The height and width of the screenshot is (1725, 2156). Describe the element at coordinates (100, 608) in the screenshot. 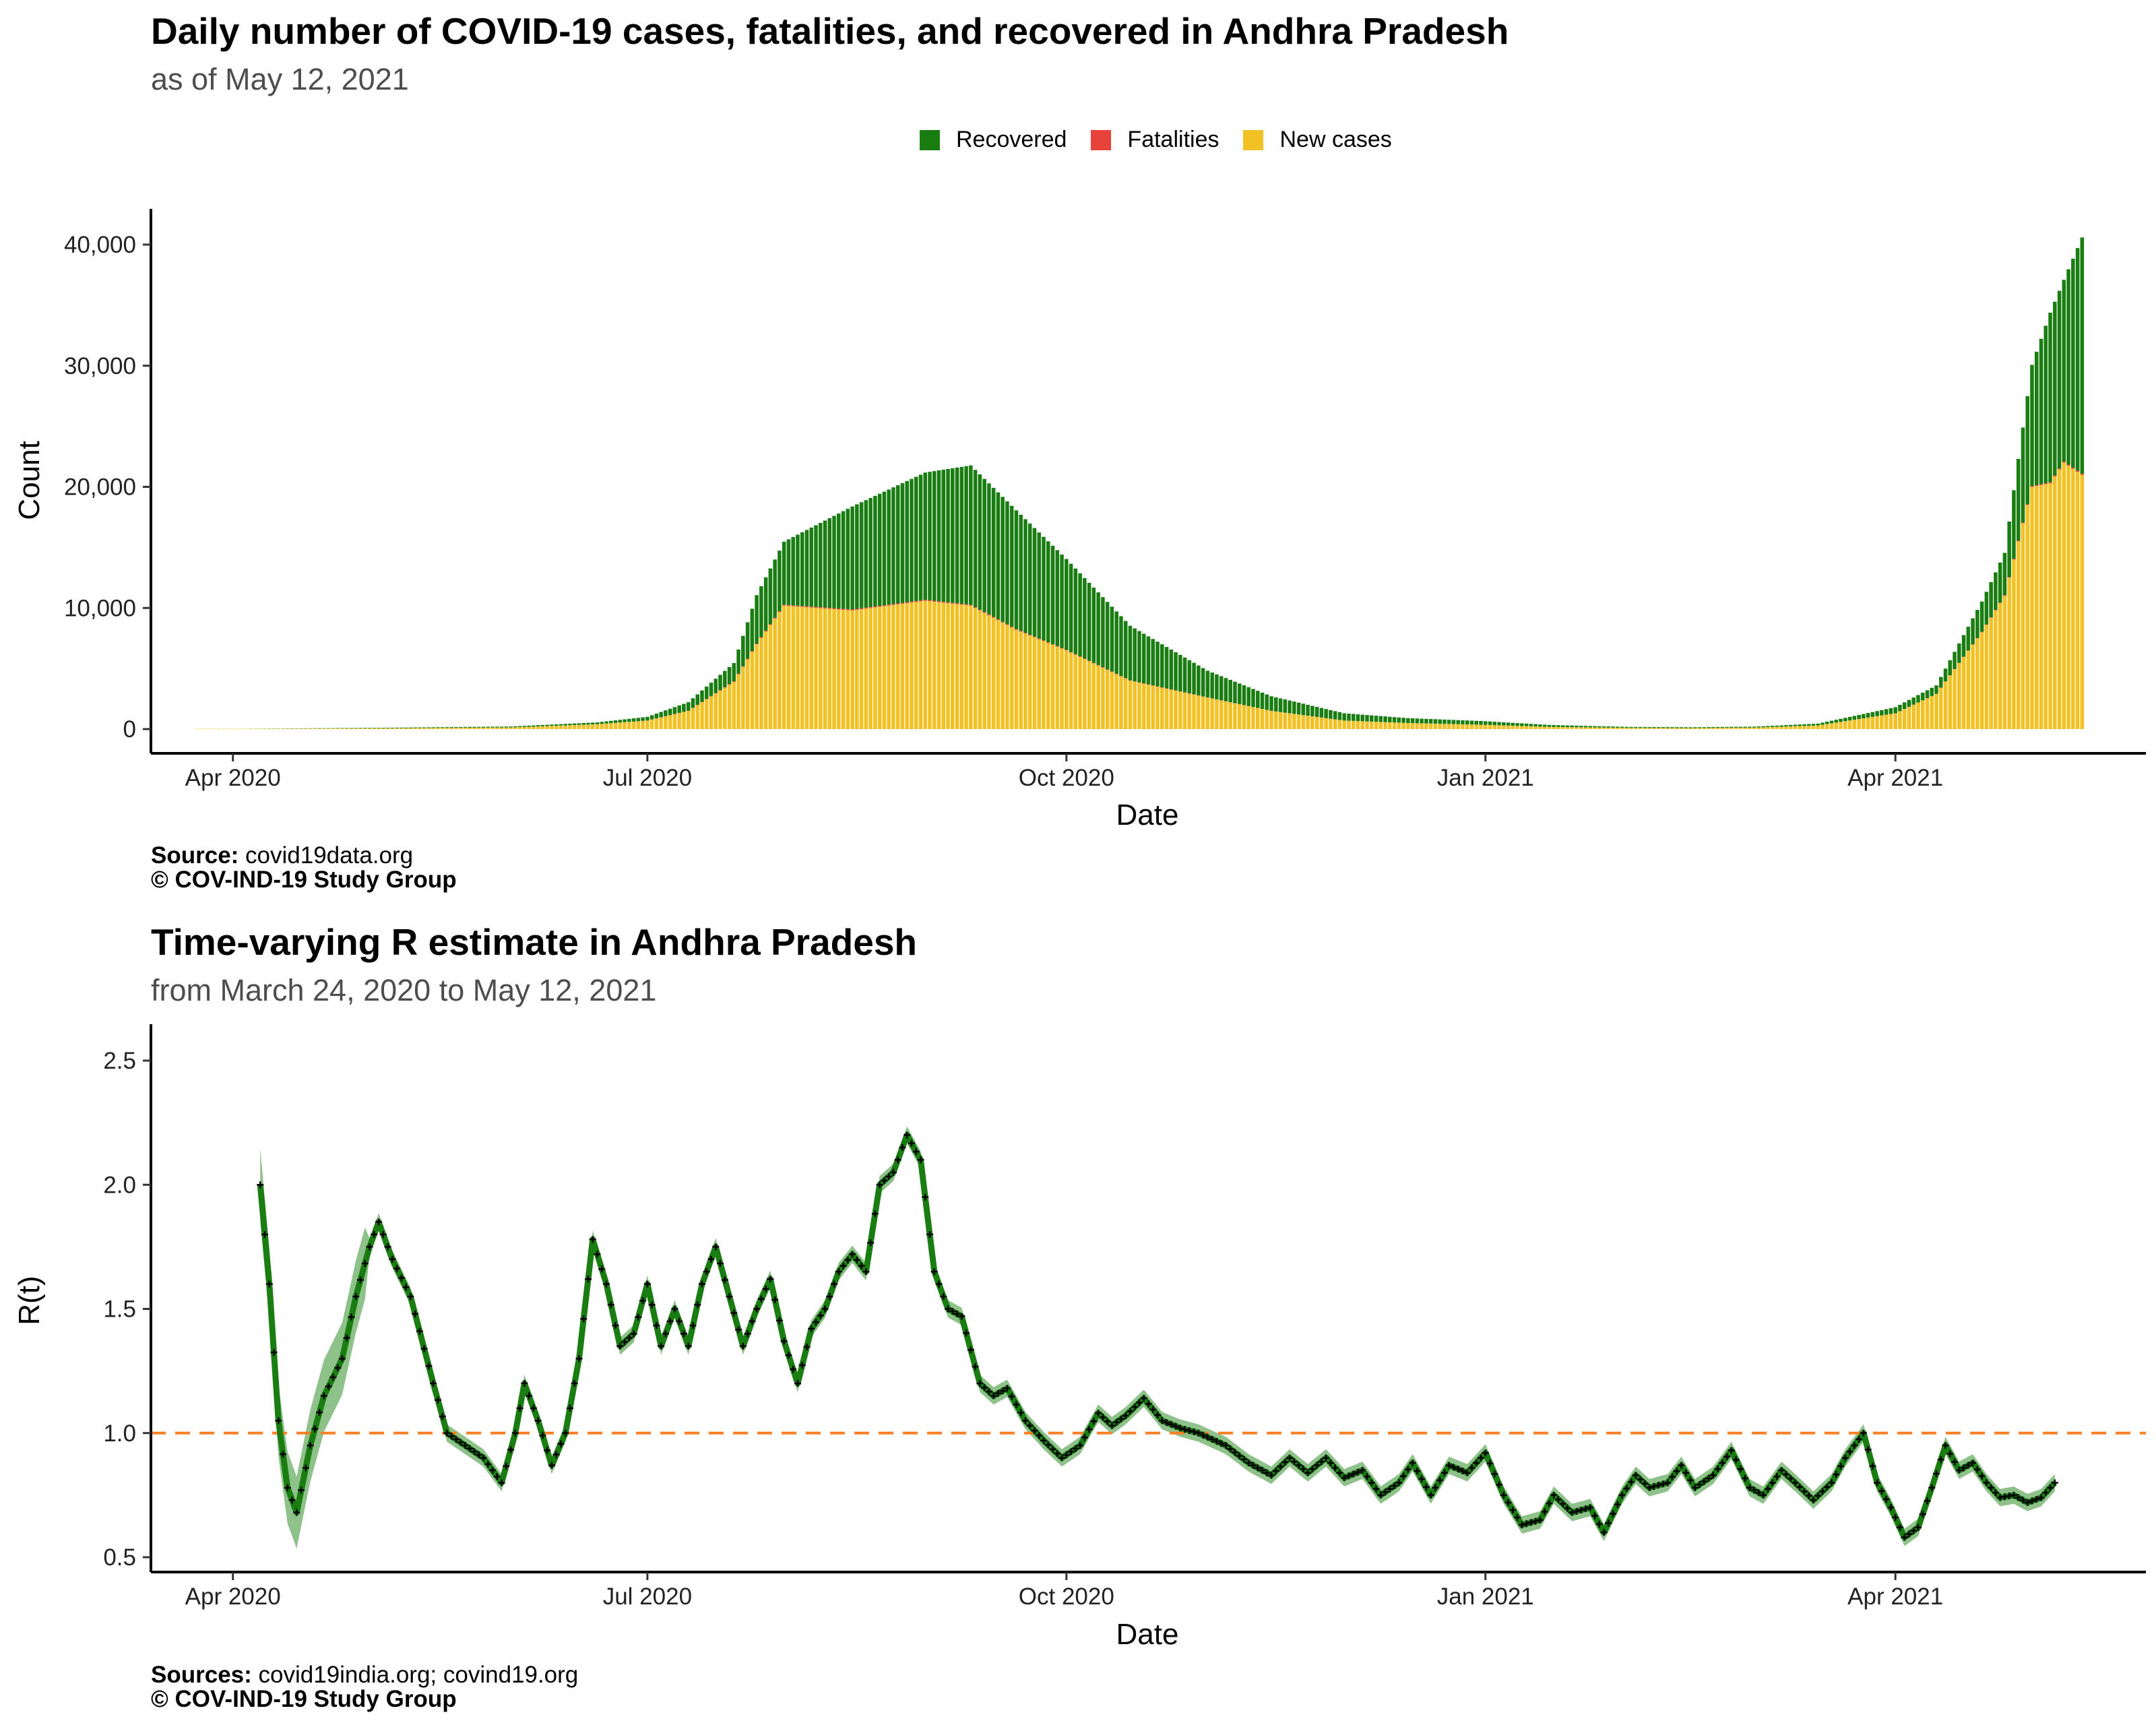

I see `chart1-y-tick-label: 10,000` at that location.